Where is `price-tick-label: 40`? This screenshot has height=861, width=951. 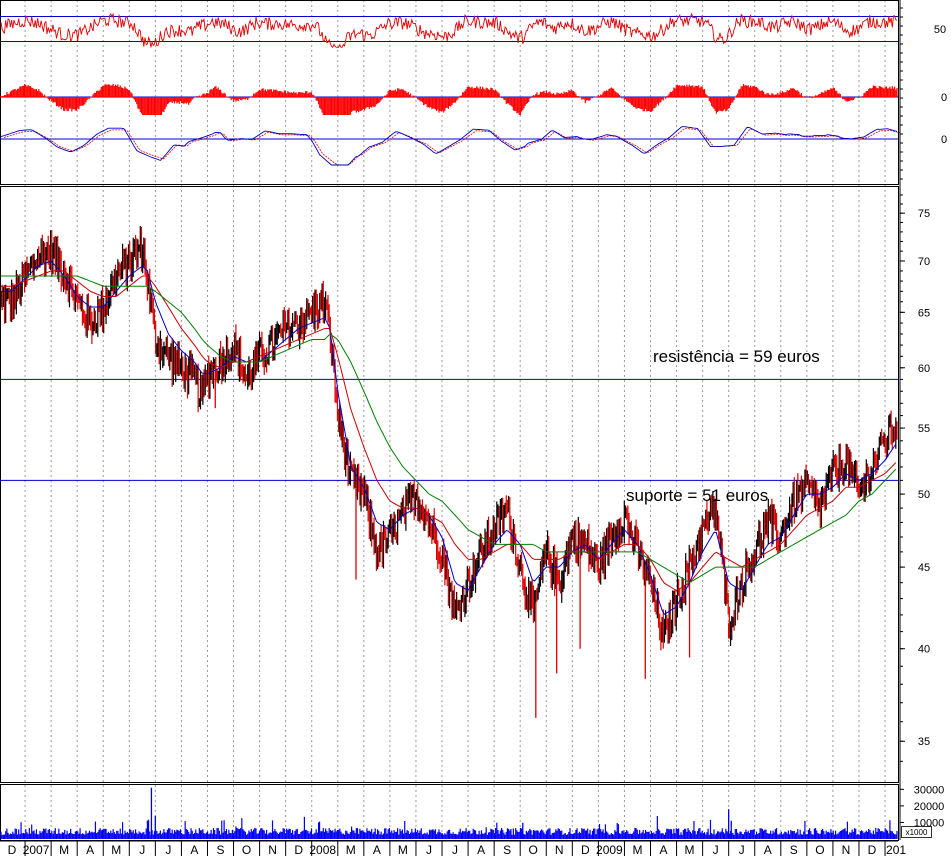 price-tick-label: 40 is located at coordinates (924, 650).